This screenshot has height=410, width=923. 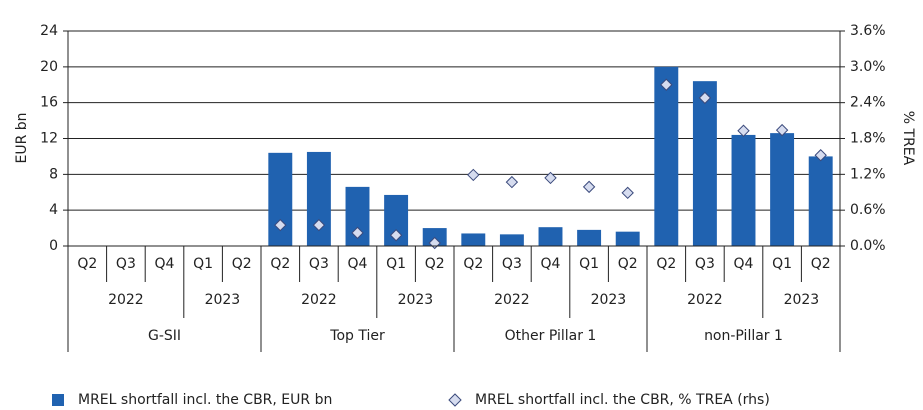 What do you see at coordinates (868, 67) in the screenshot?
I see `y2-tick-label: 3.0%` at bounding box center [868, 67].